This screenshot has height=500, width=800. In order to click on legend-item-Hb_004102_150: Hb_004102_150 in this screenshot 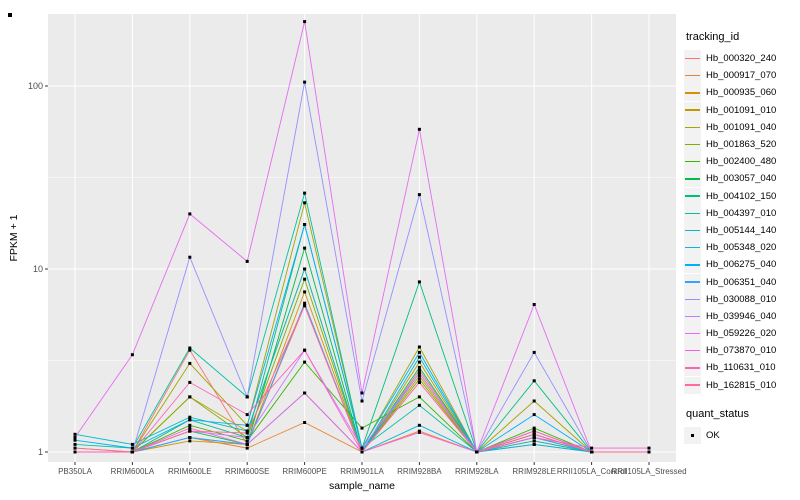, I will do `click(742, 196)`.